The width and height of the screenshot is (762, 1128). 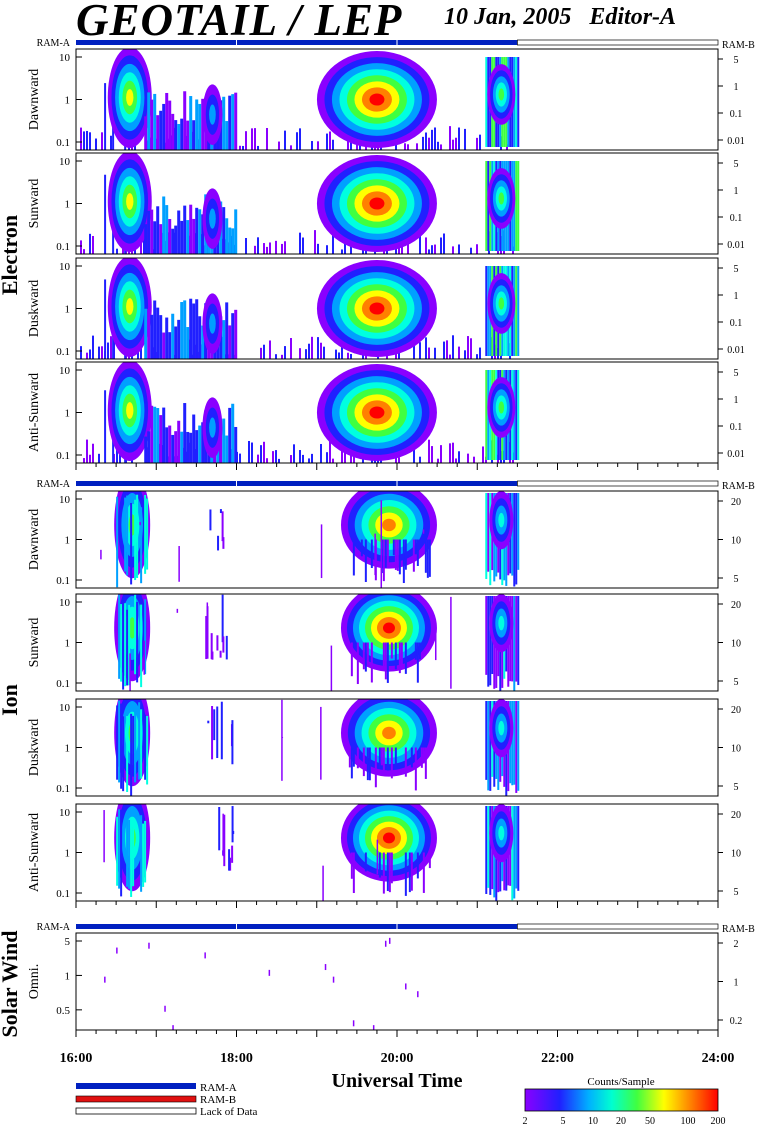 I want to click on y-tick-1-0: 10, so click(x=65, y=162).